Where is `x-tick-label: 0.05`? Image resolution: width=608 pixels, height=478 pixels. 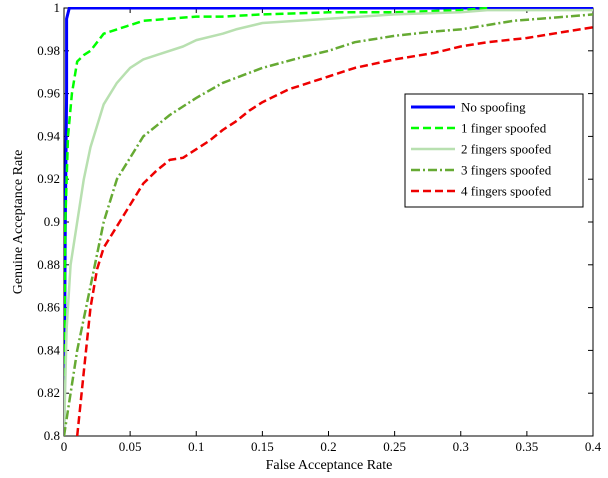 x-tick-label: 0.05 is located at coordinates (130, 446).